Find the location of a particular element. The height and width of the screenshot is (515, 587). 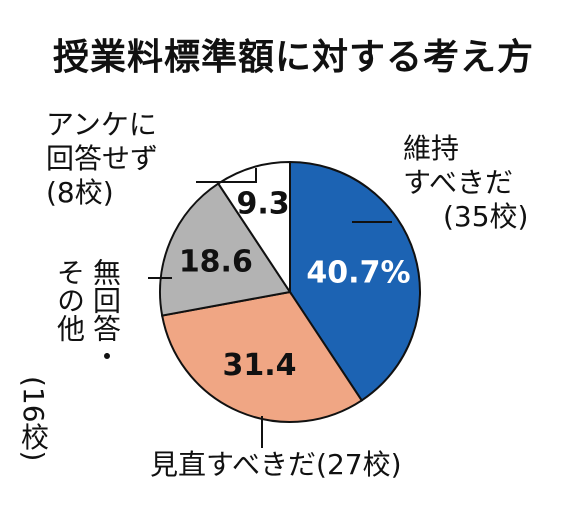

label-maintain-count: (35校) is located at coordinates (486, 216).